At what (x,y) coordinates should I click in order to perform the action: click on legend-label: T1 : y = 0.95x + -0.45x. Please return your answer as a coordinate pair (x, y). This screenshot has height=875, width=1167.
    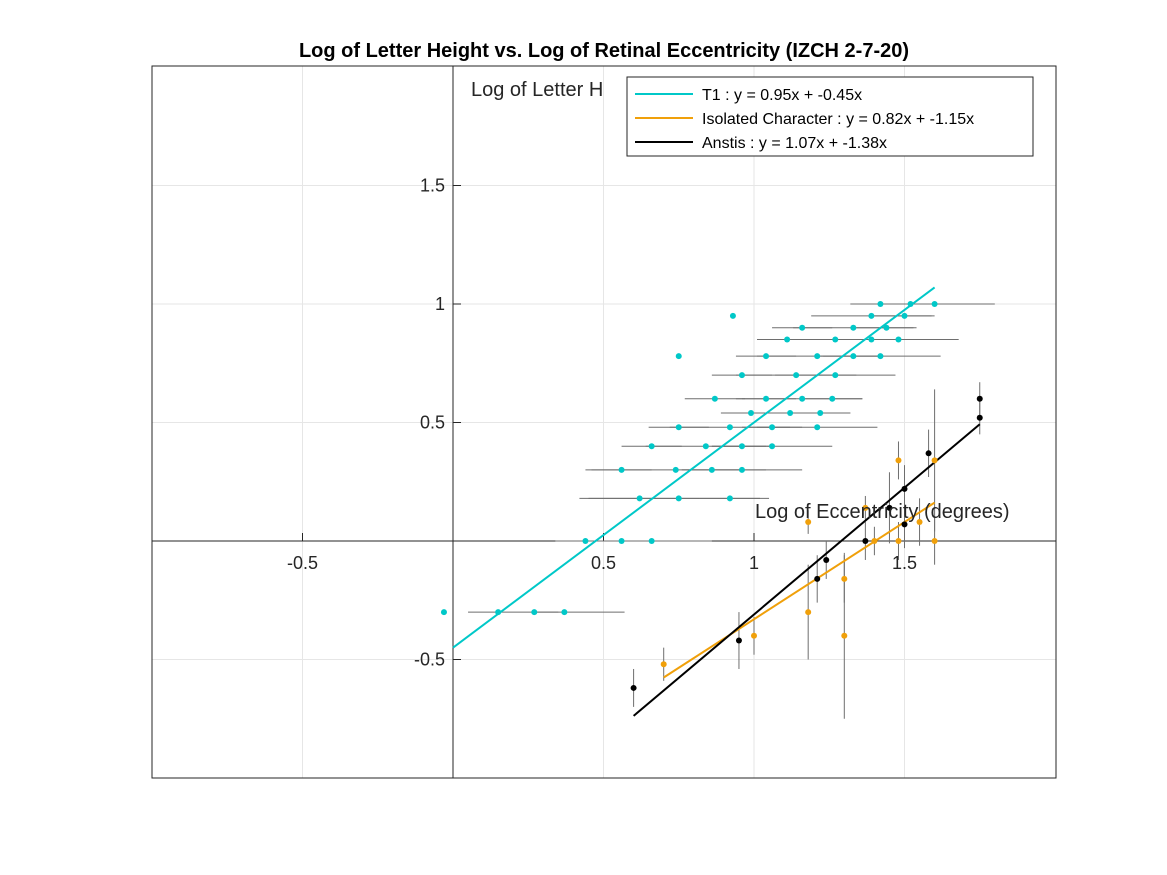
    Looking at the image, I should click on (782, 95).